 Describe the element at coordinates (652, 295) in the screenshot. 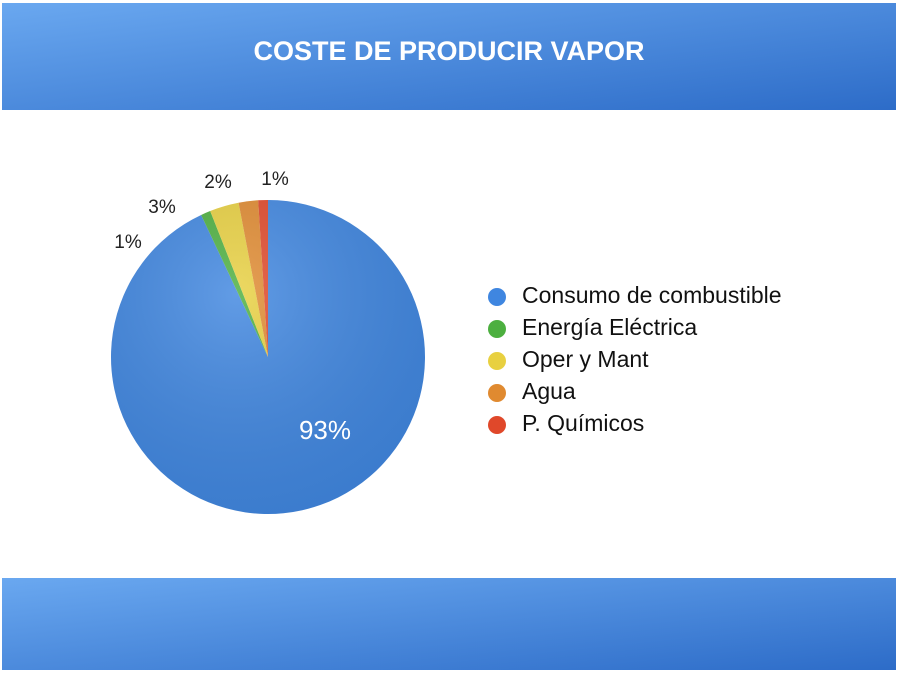

I see `legend-label: Consumo de combustible` at that location.